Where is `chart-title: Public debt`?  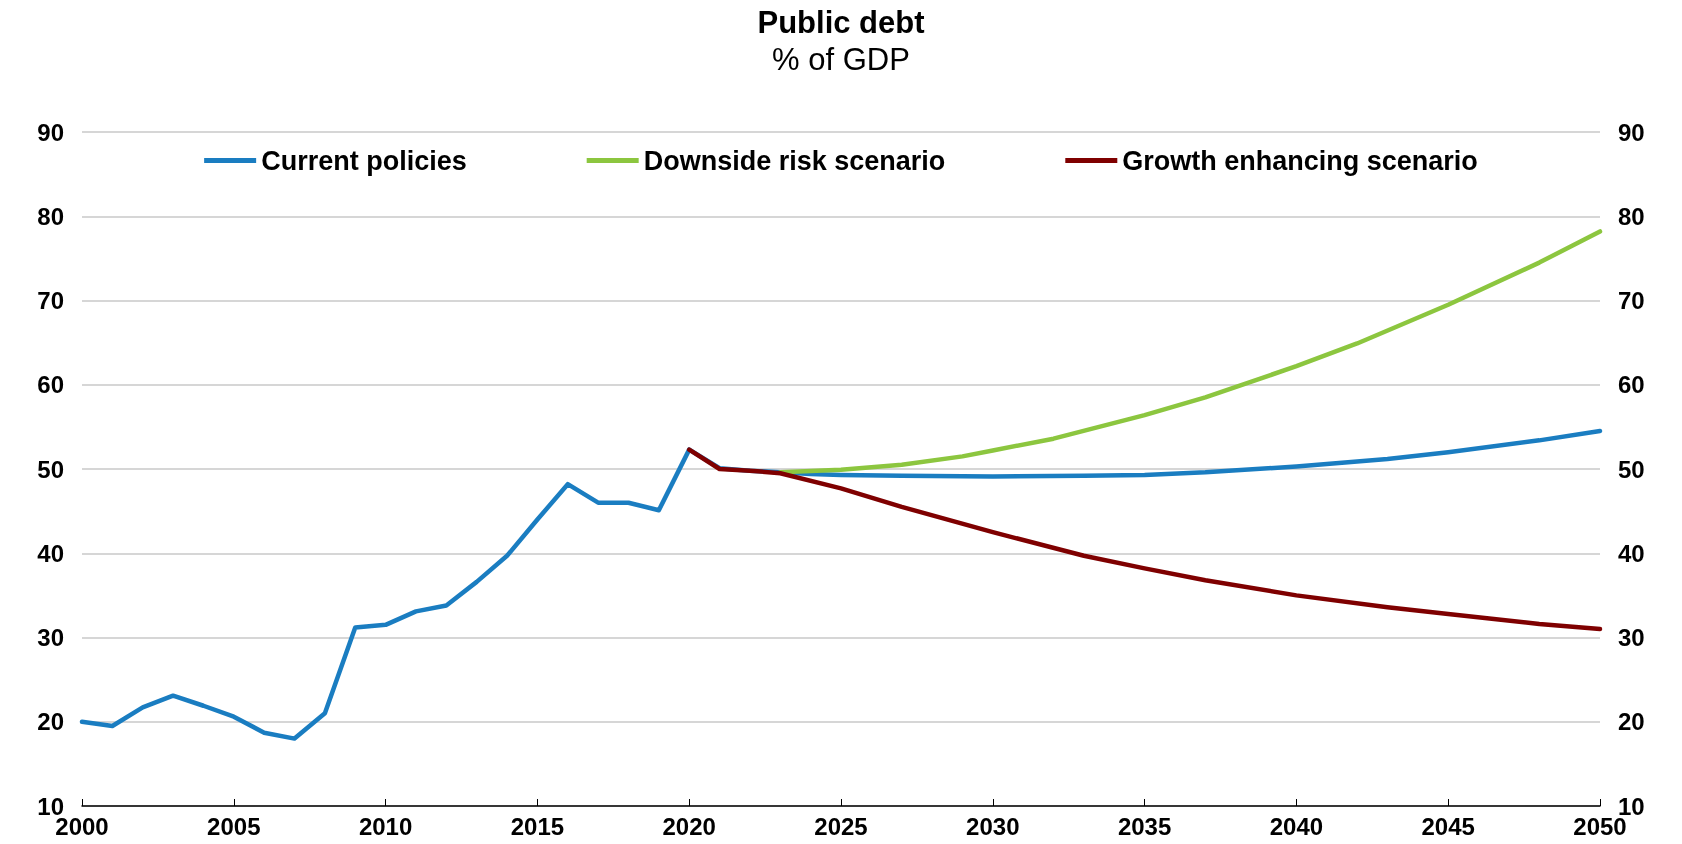 chart-title: Public debt is located at coordinates (841, 22).